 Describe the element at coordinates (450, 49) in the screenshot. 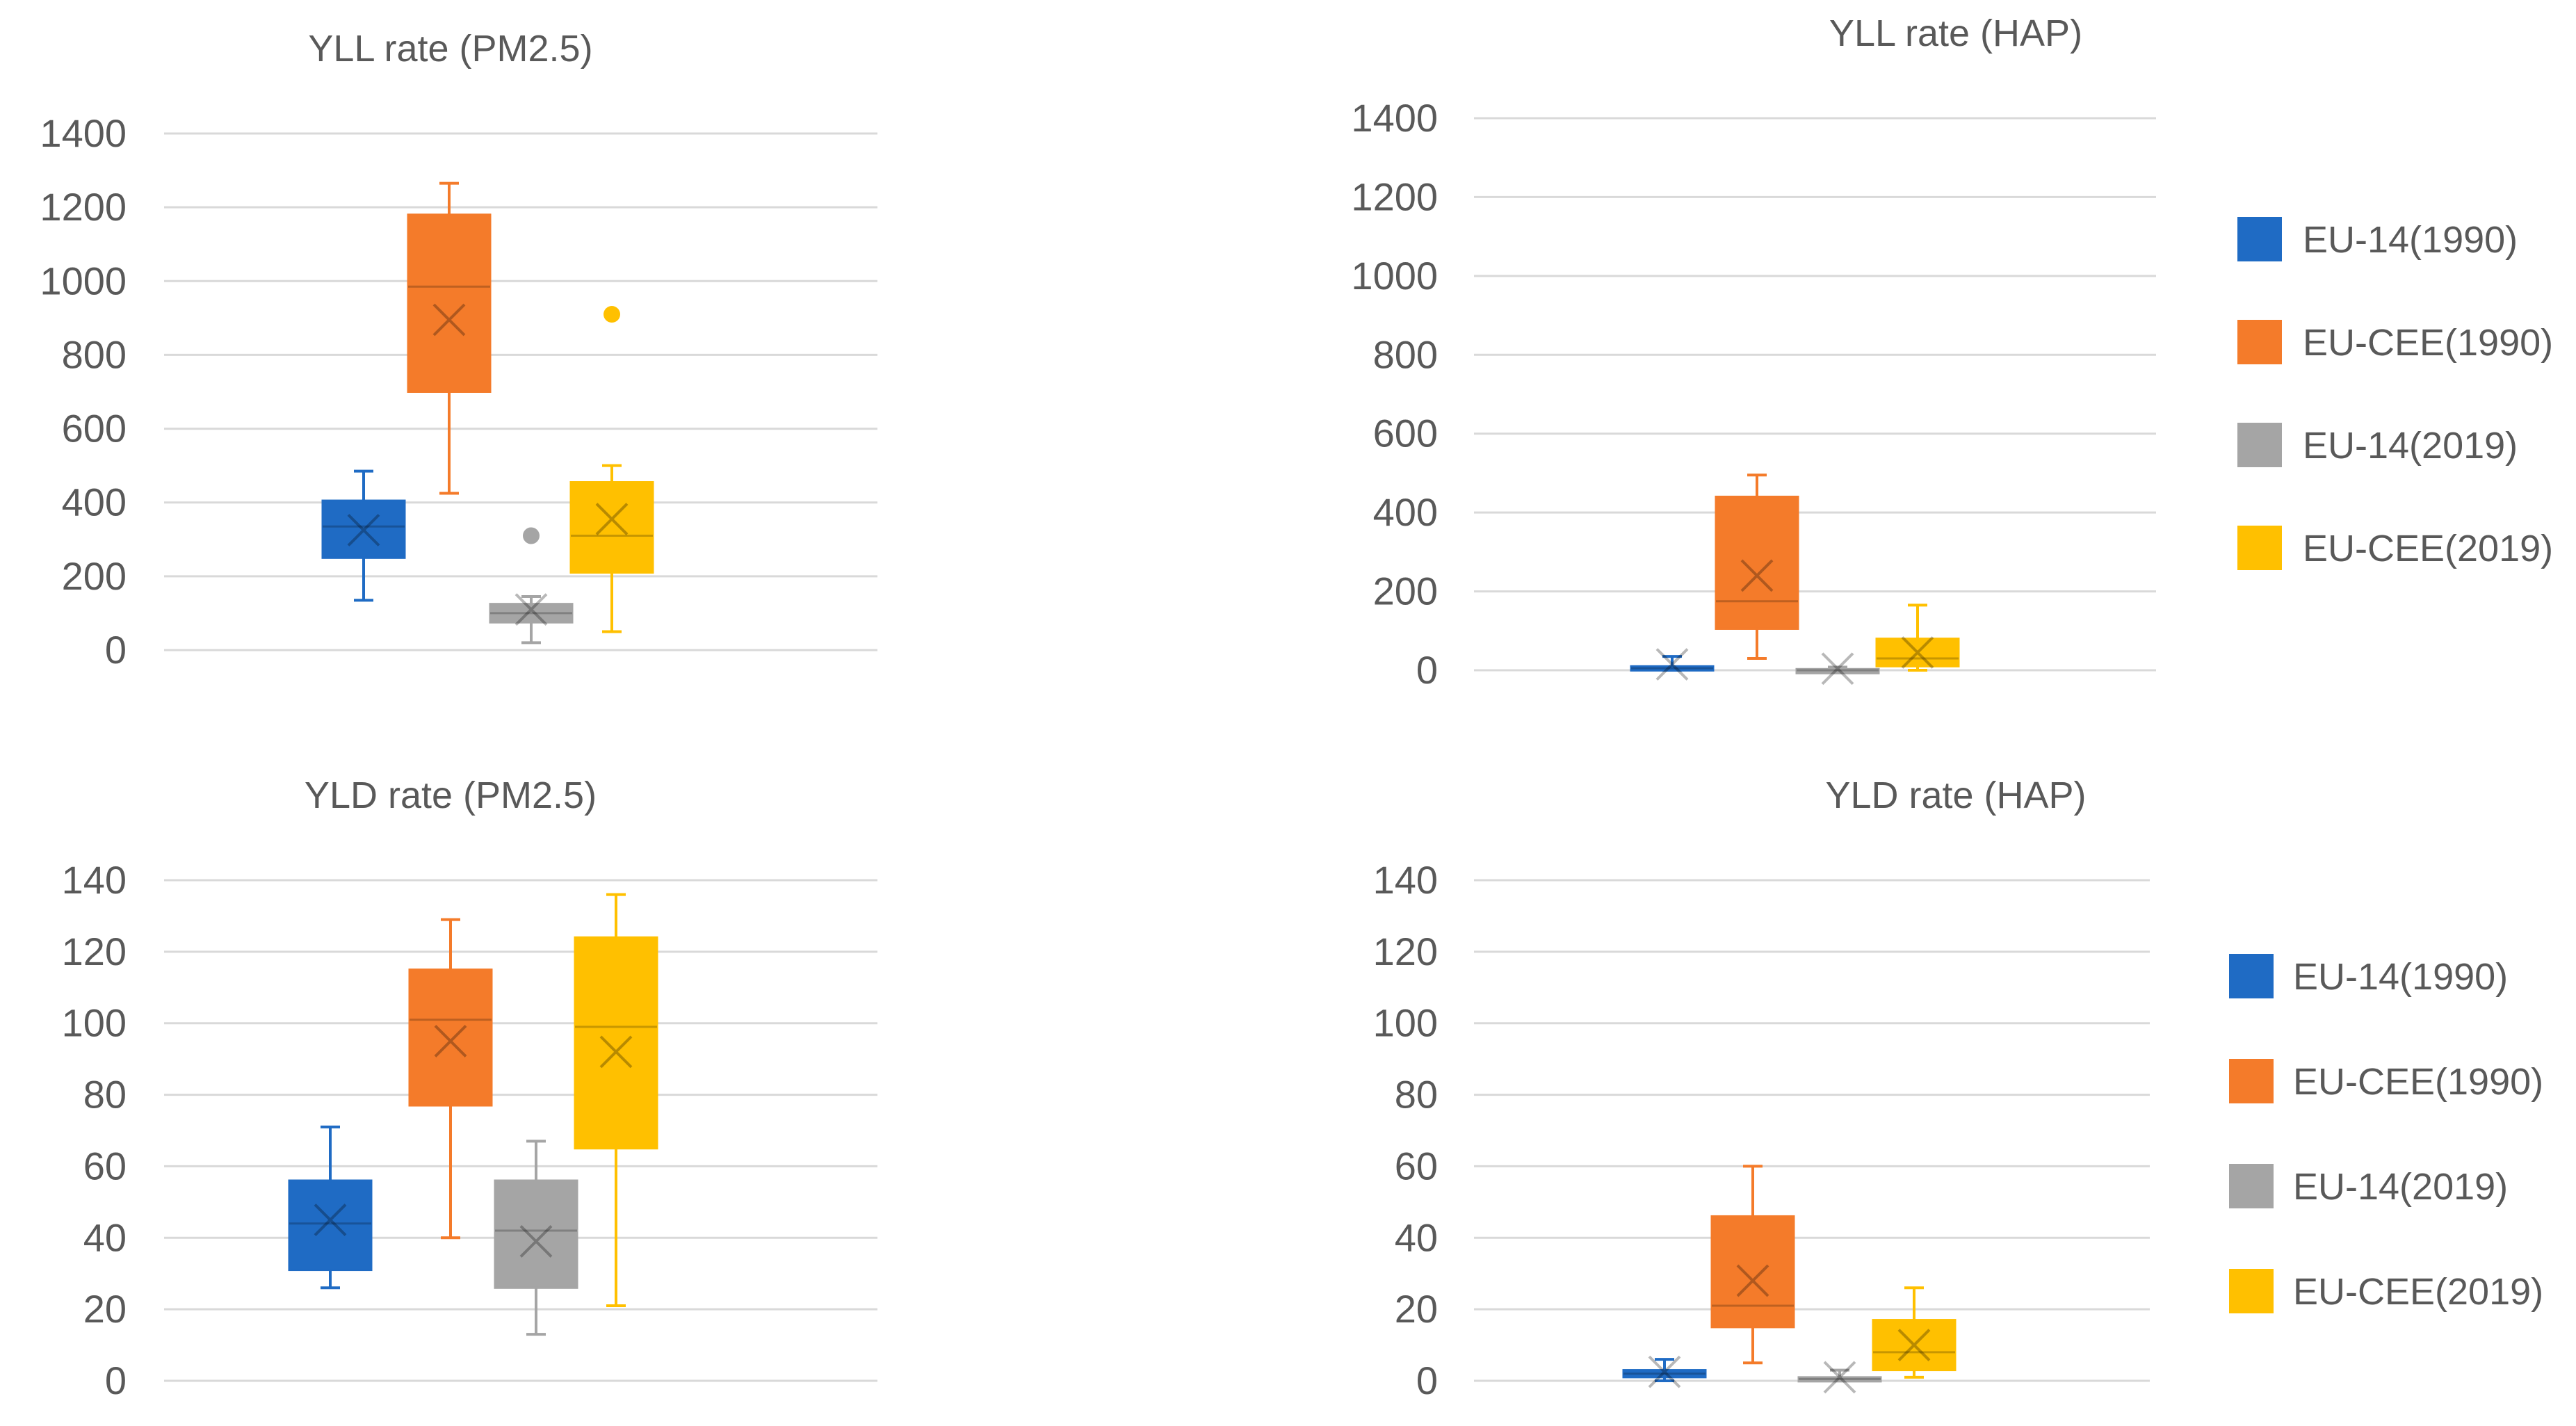

I see `chart-title: YLL rate (PM2.5)` at that location.